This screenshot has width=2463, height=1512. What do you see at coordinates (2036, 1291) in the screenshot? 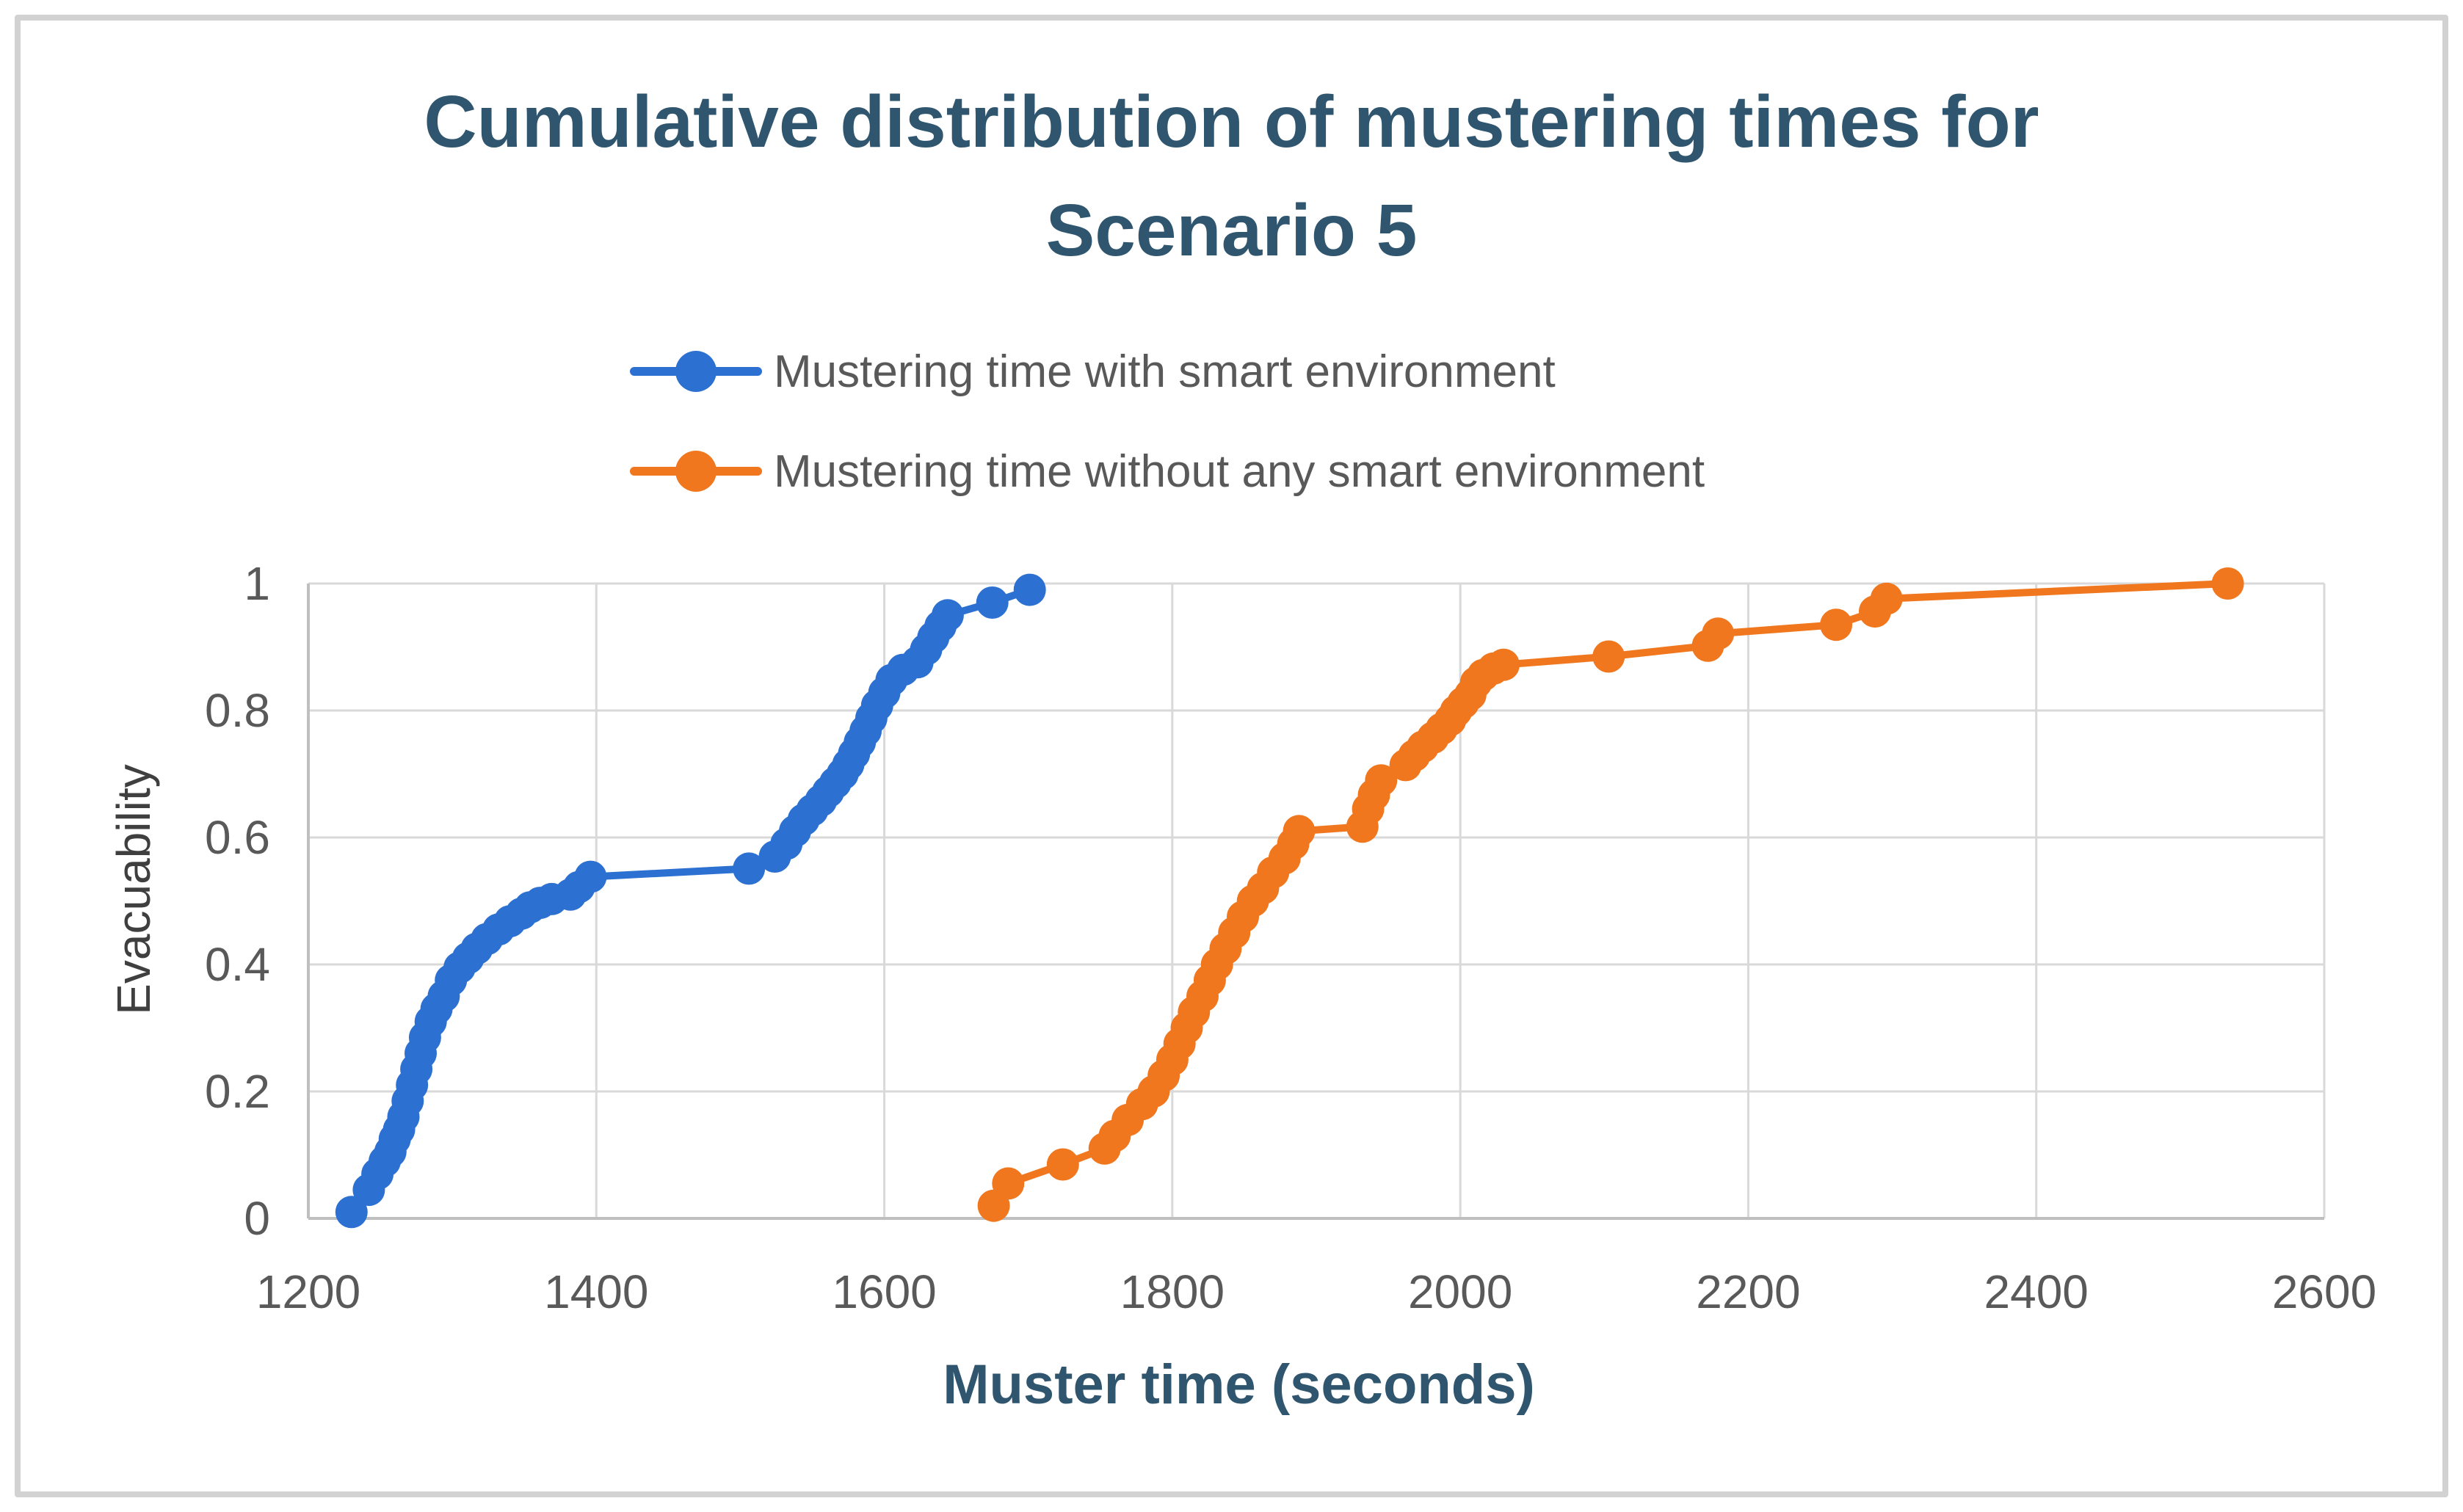
I see `x-tick-label-2400: 2400` at bounding box center [2036, 1291].